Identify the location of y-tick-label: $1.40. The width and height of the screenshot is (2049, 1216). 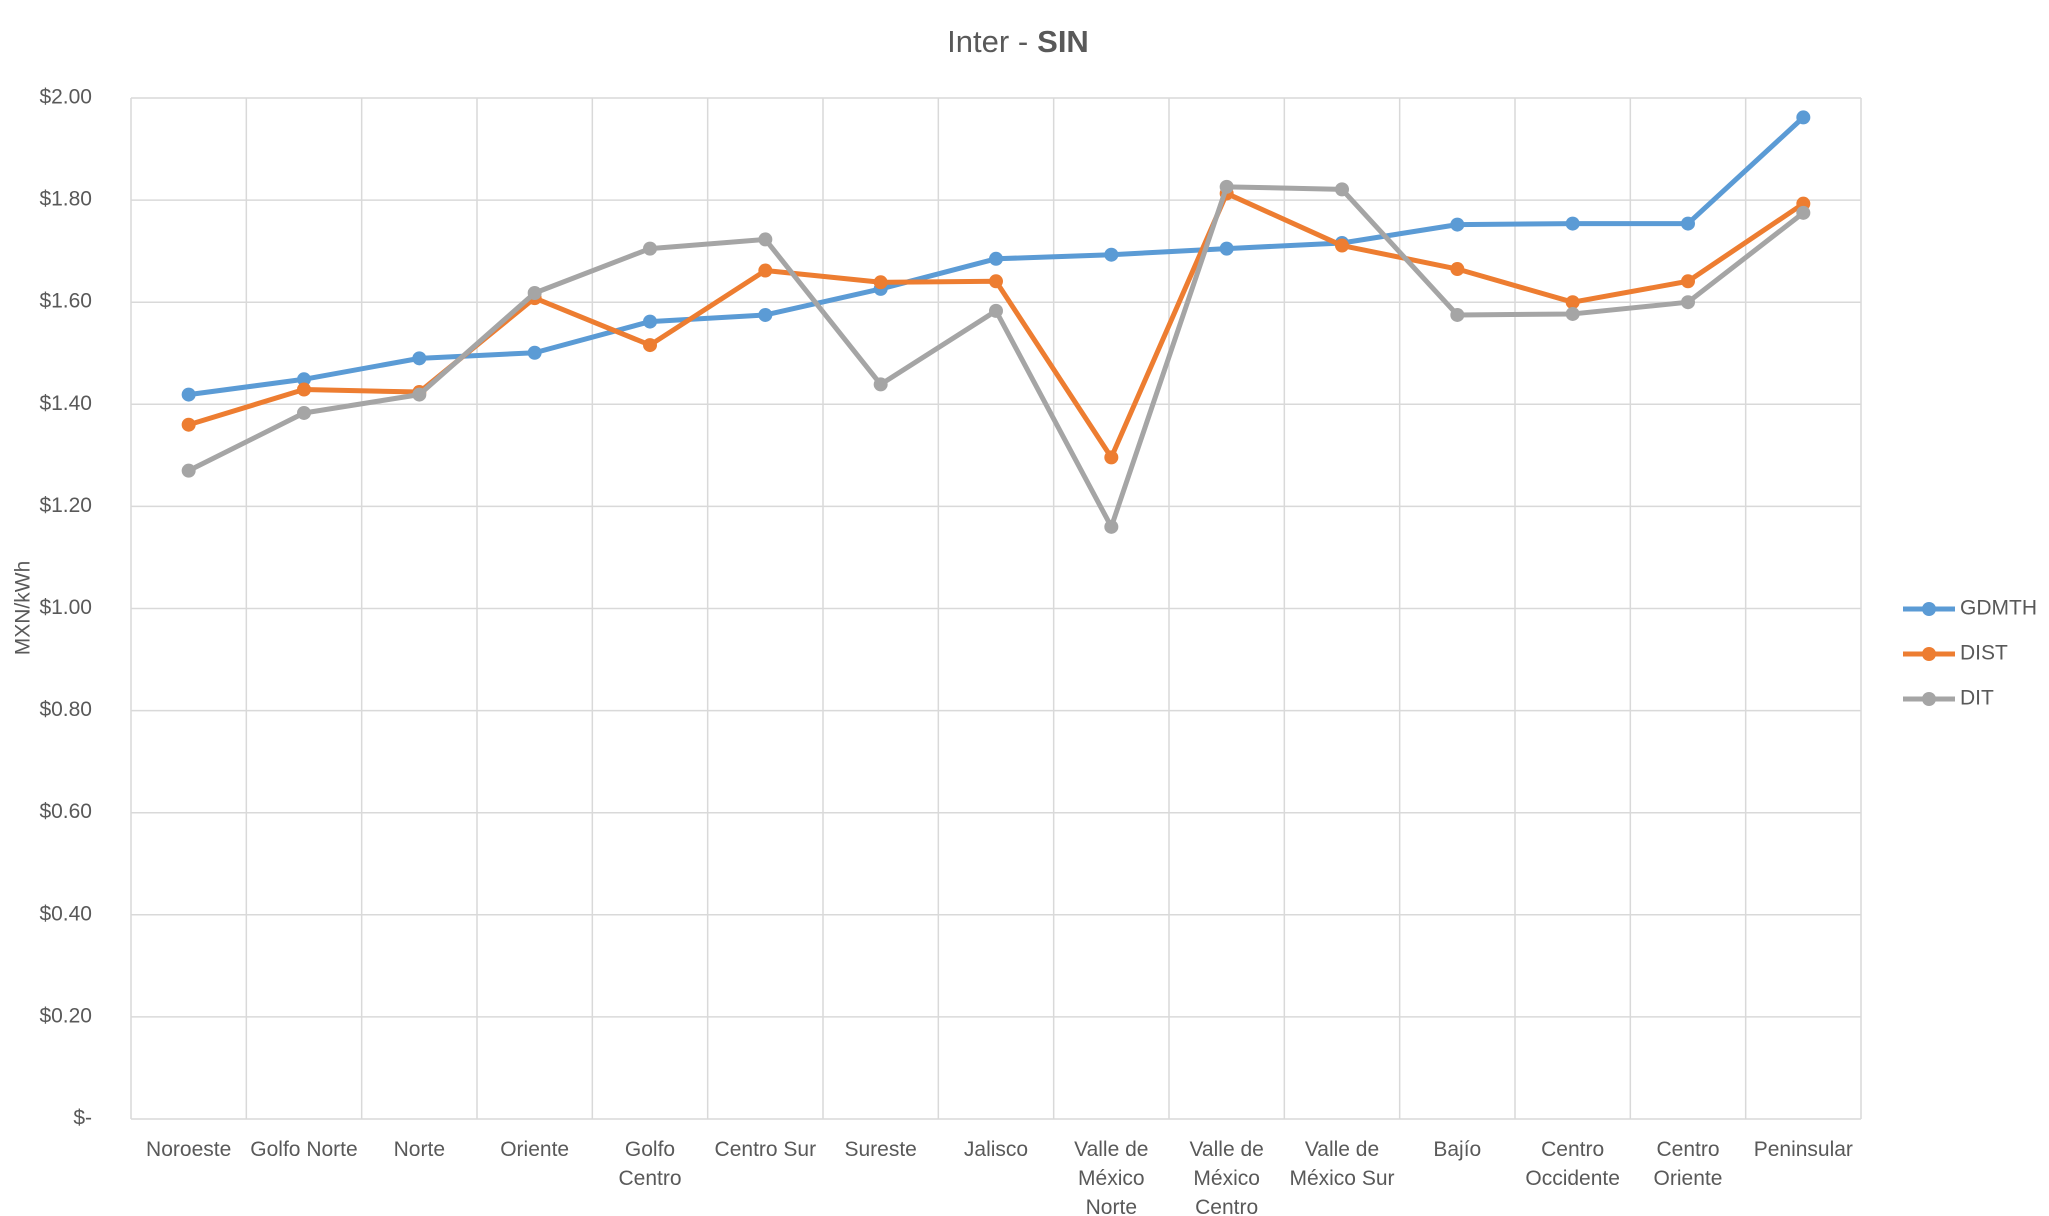
(65, 403).